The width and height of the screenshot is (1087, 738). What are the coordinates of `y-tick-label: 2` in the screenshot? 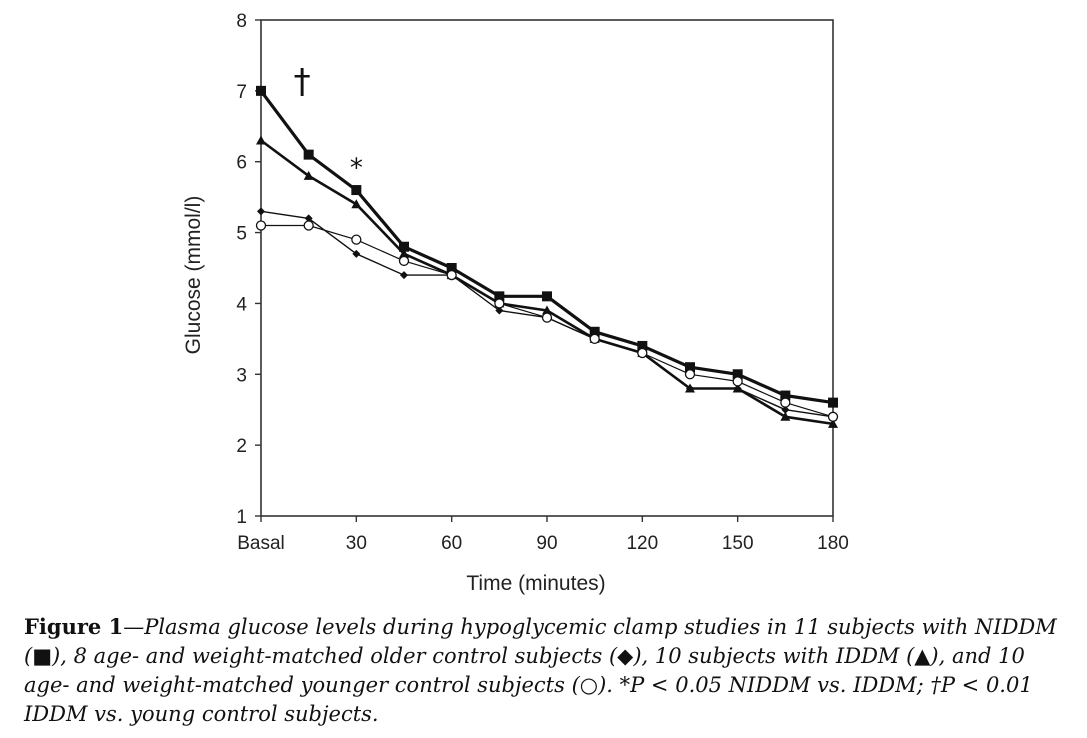 It's located at (241, 446).